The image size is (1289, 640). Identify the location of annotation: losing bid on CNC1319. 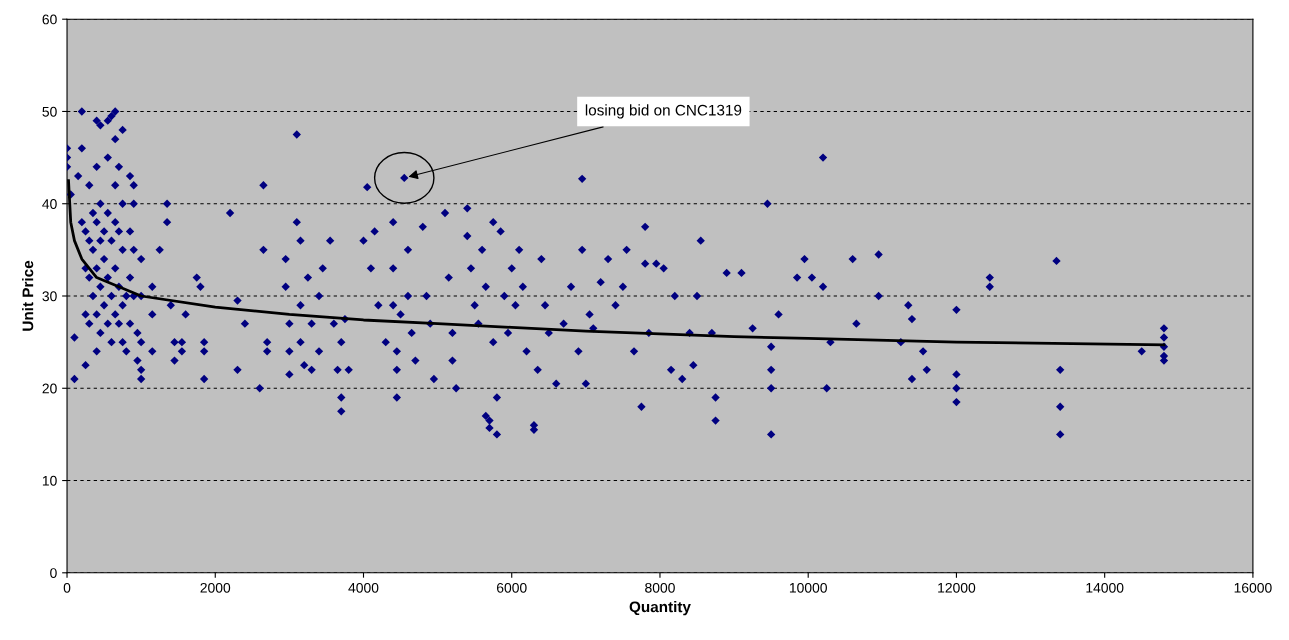
(663, 111).